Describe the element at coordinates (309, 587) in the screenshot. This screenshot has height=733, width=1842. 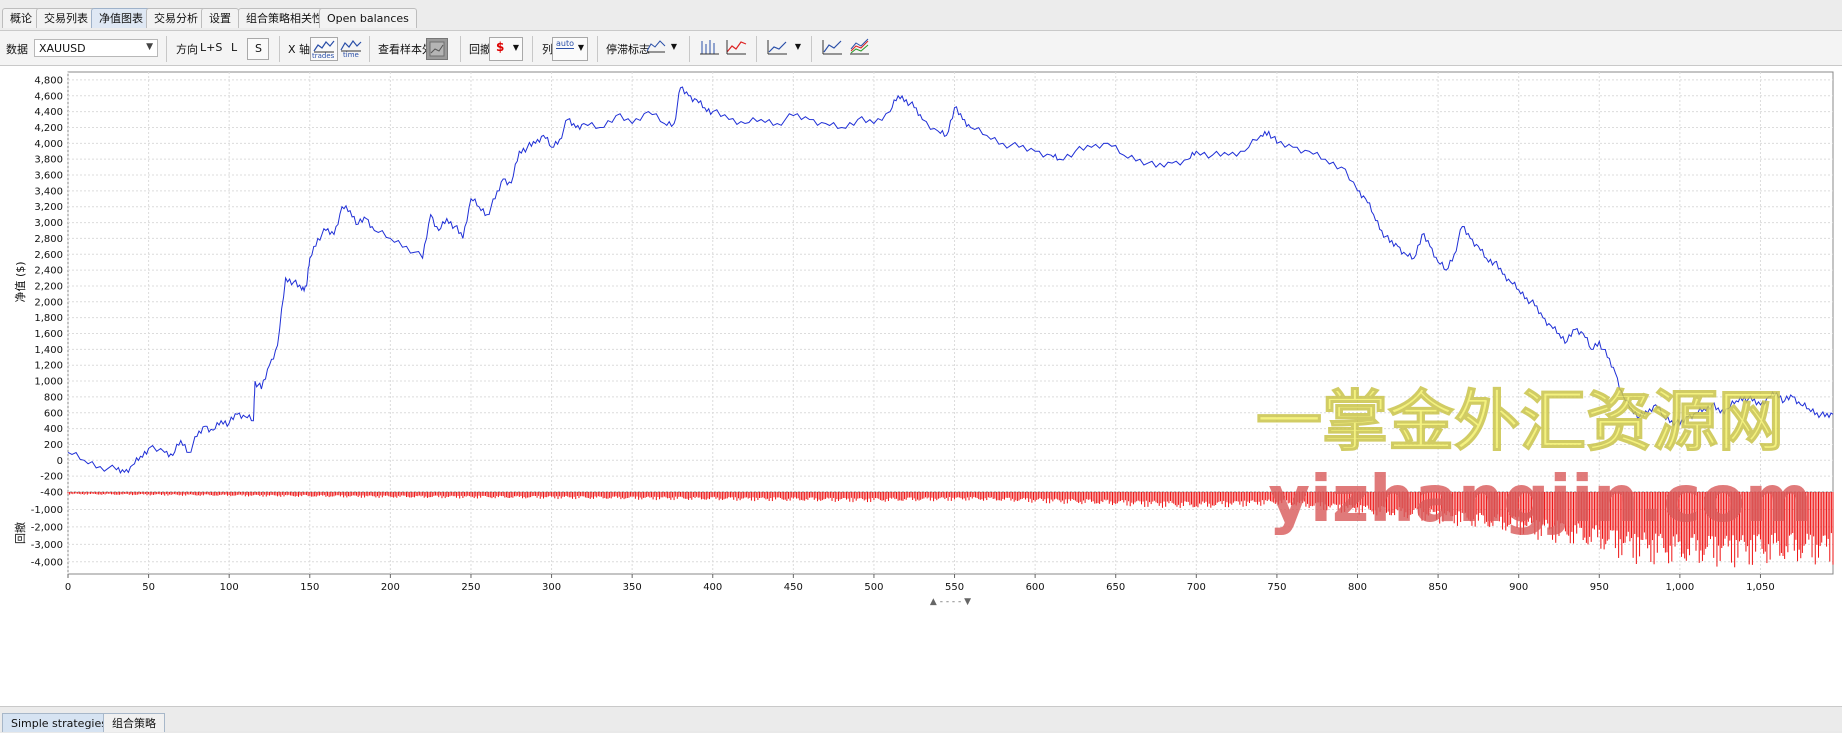
I see `x-tick-label: 150` at that location.